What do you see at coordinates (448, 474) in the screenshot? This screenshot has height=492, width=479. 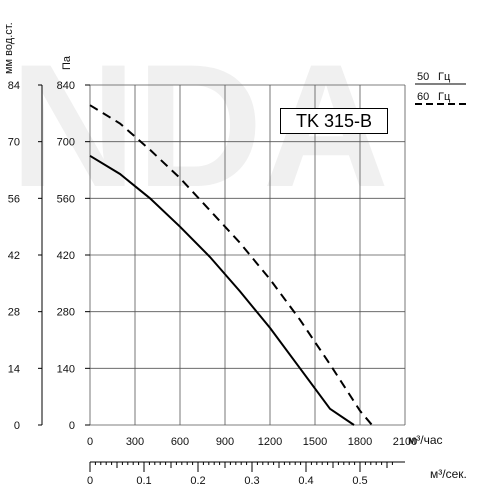 I see `x-axis-m3s-label: м³/сек.` at bounding box center [448, 474].